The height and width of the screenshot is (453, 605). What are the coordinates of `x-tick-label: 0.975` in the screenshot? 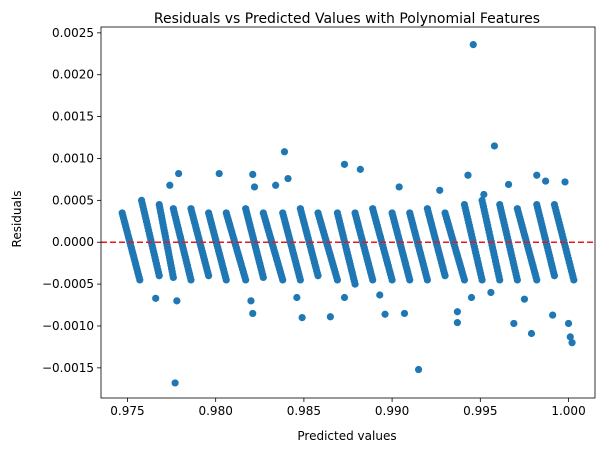 It's located at (127, 411).